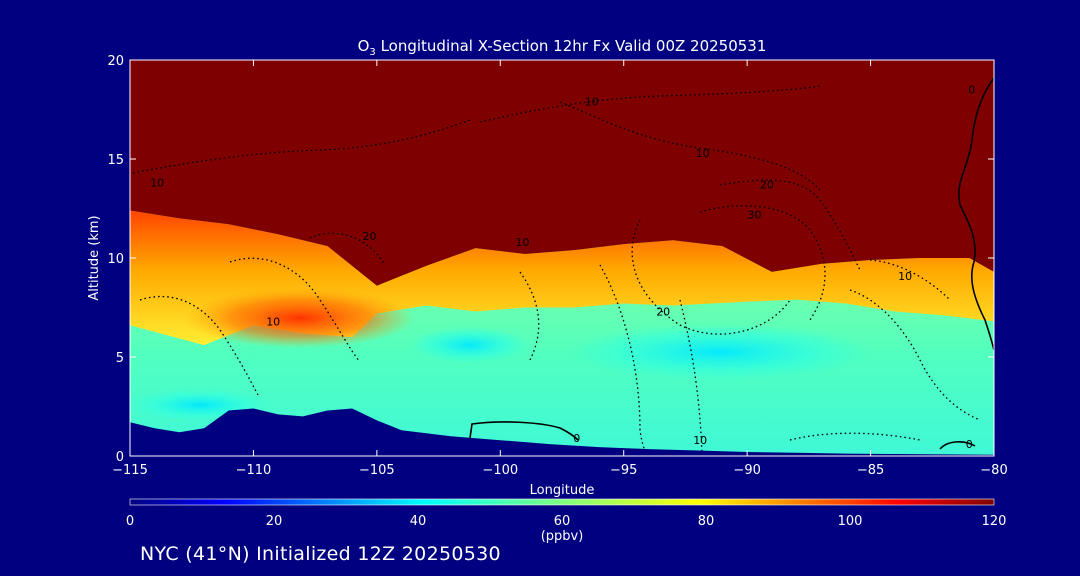  Describe the element at coordinates (993, 470) in the screenshot. I see `x-tick-label: −80` at that location.